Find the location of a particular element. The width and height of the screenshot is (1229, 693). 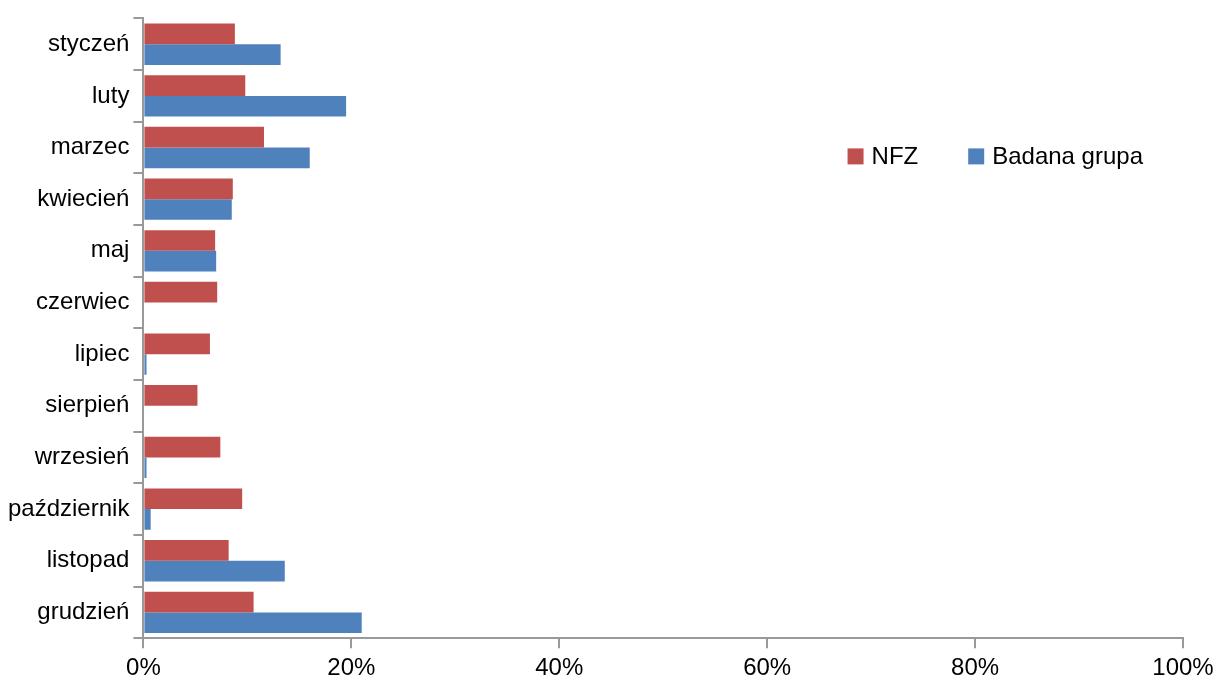

x-tick-label: 20% is located at coordinates (351, 667).